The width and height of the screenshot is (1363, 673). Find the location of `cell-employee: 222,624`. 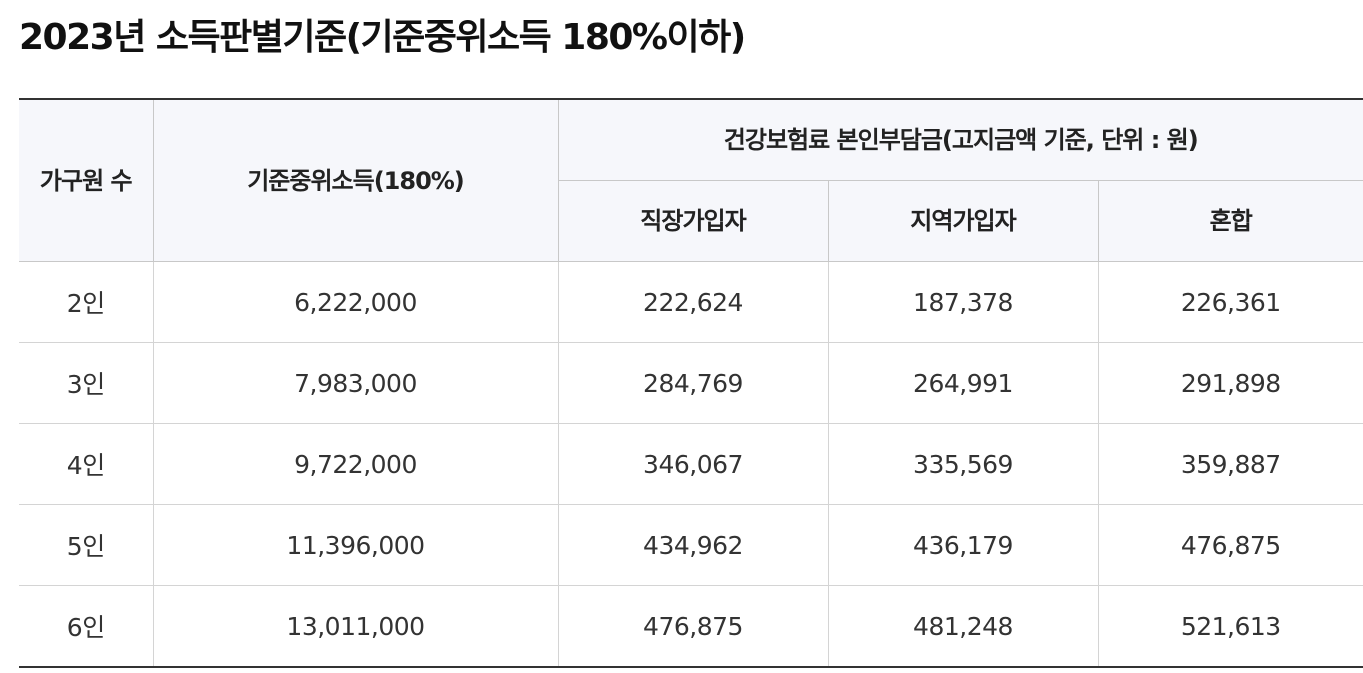

cell-employee: 222,624 is located at coordinates (692, 302).